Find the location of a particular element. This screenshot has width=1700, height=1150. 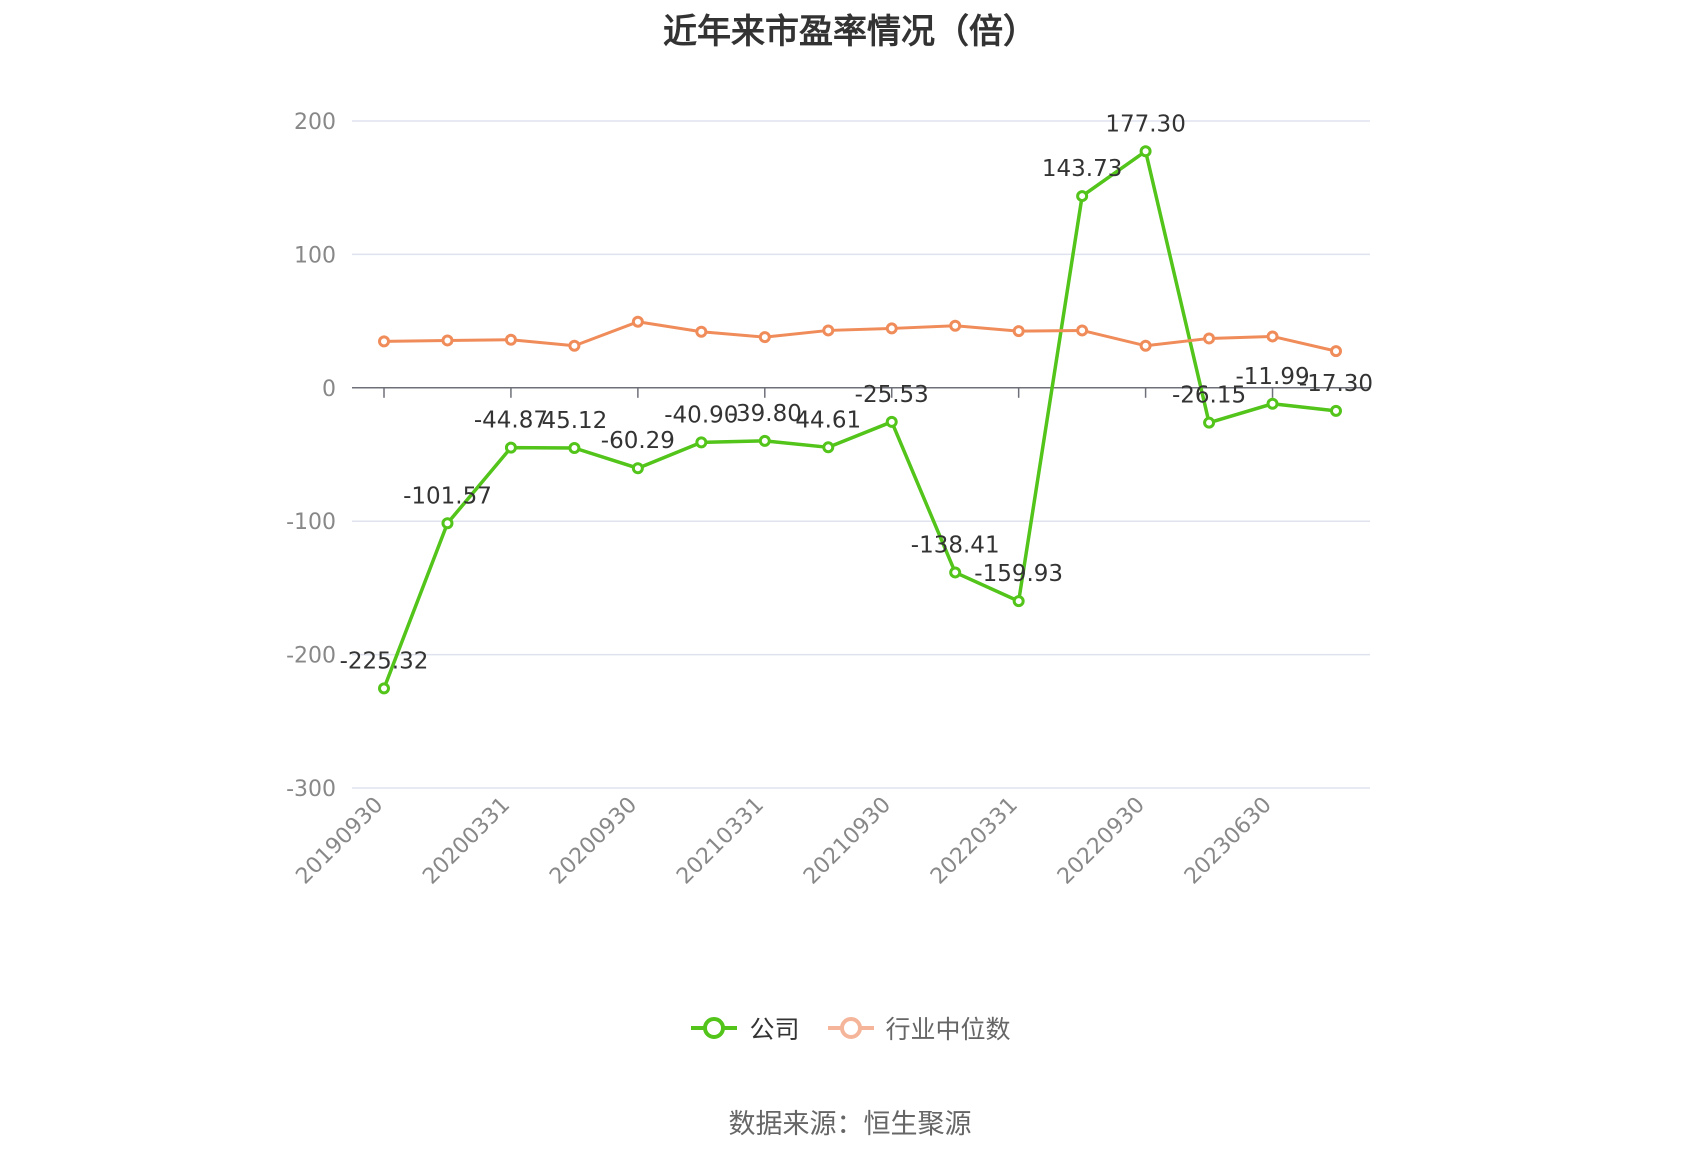

data-label: -225.32 is located at coordinates (384, 661).